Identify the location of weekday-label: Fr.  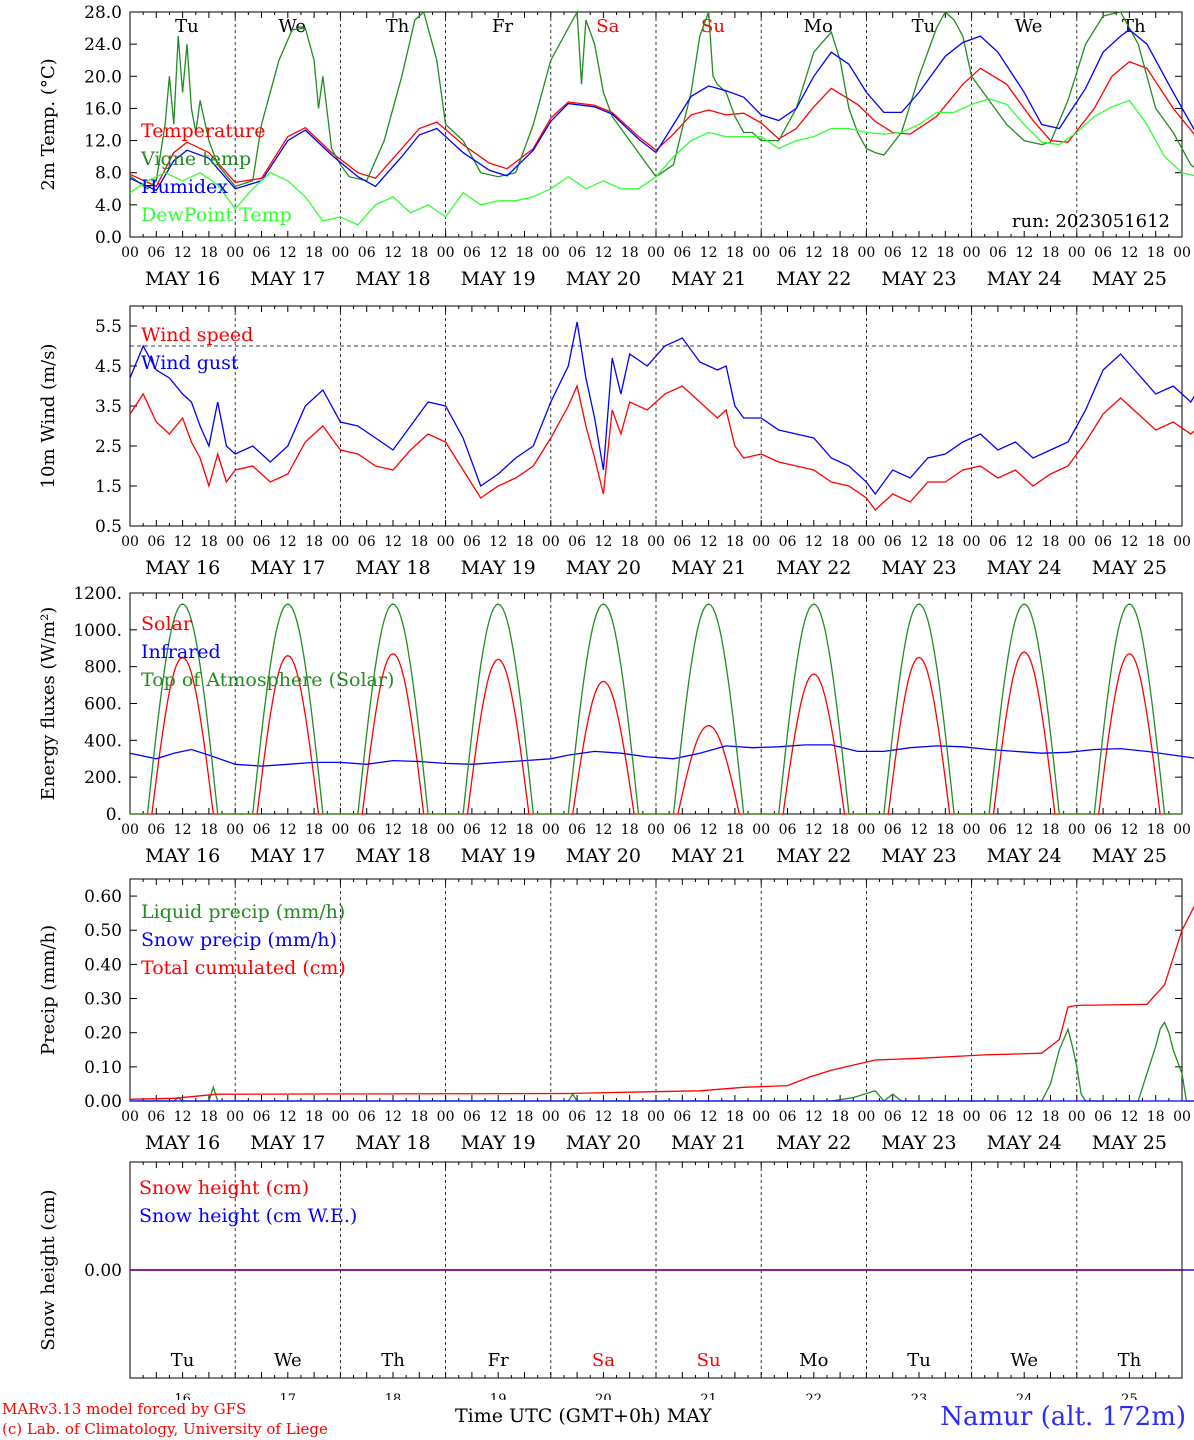
(498, 1360).